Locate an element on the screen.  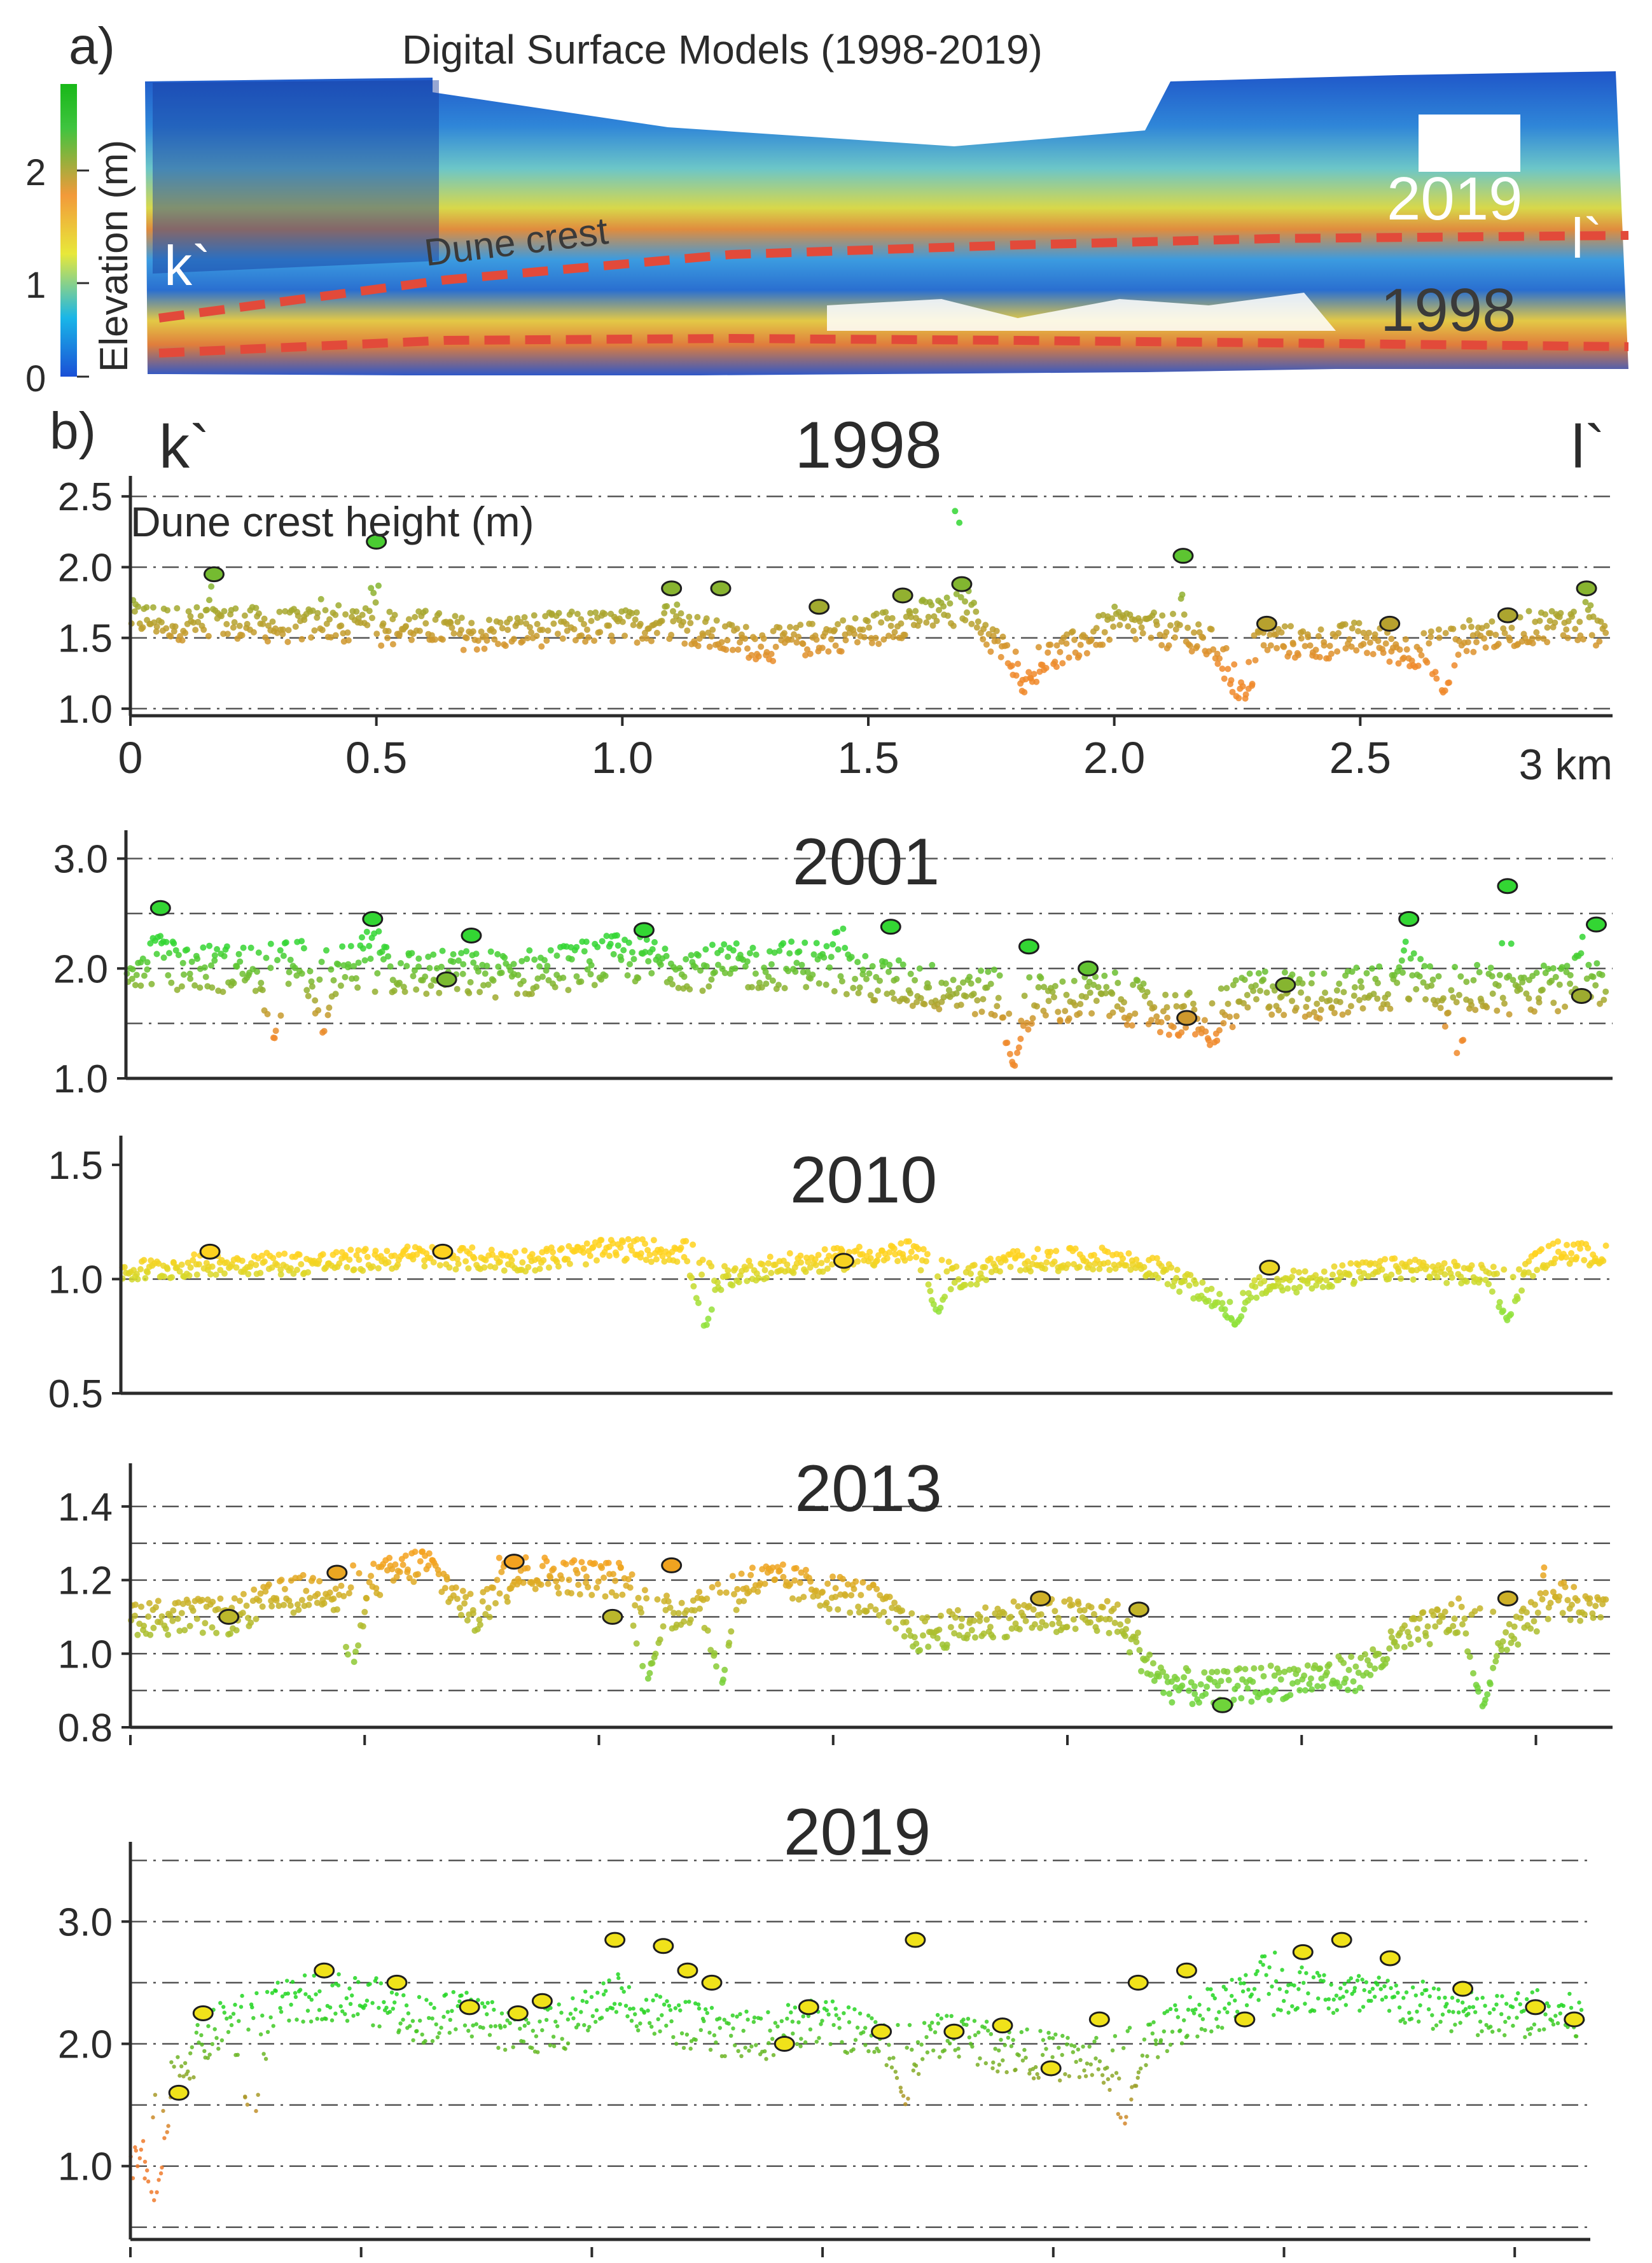
chart-title: 2019 is located at coordinates (857, 1832).